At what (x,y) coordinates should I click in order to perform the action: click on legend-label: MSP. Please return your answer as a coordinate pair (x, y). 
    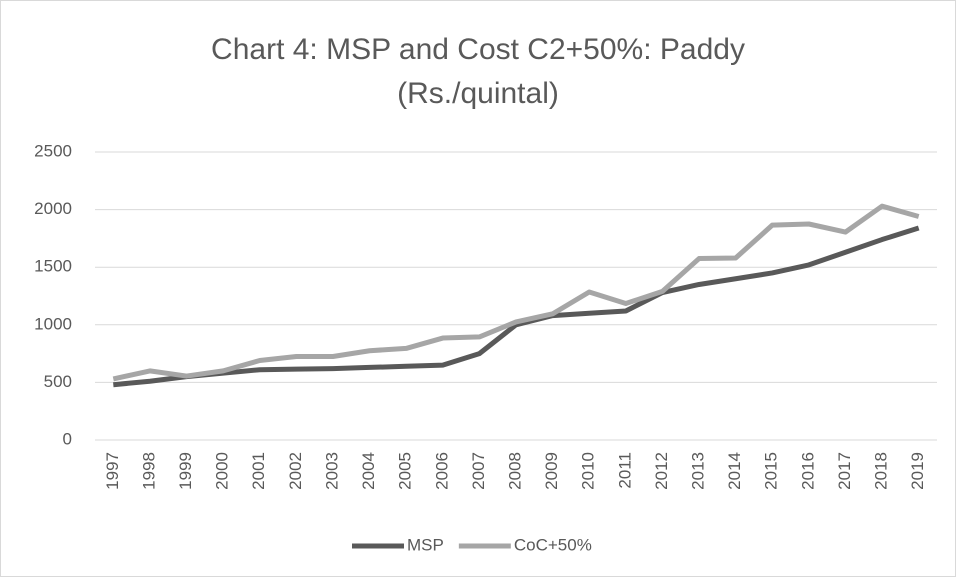
    Looking at the image, I should click on (425, 544).